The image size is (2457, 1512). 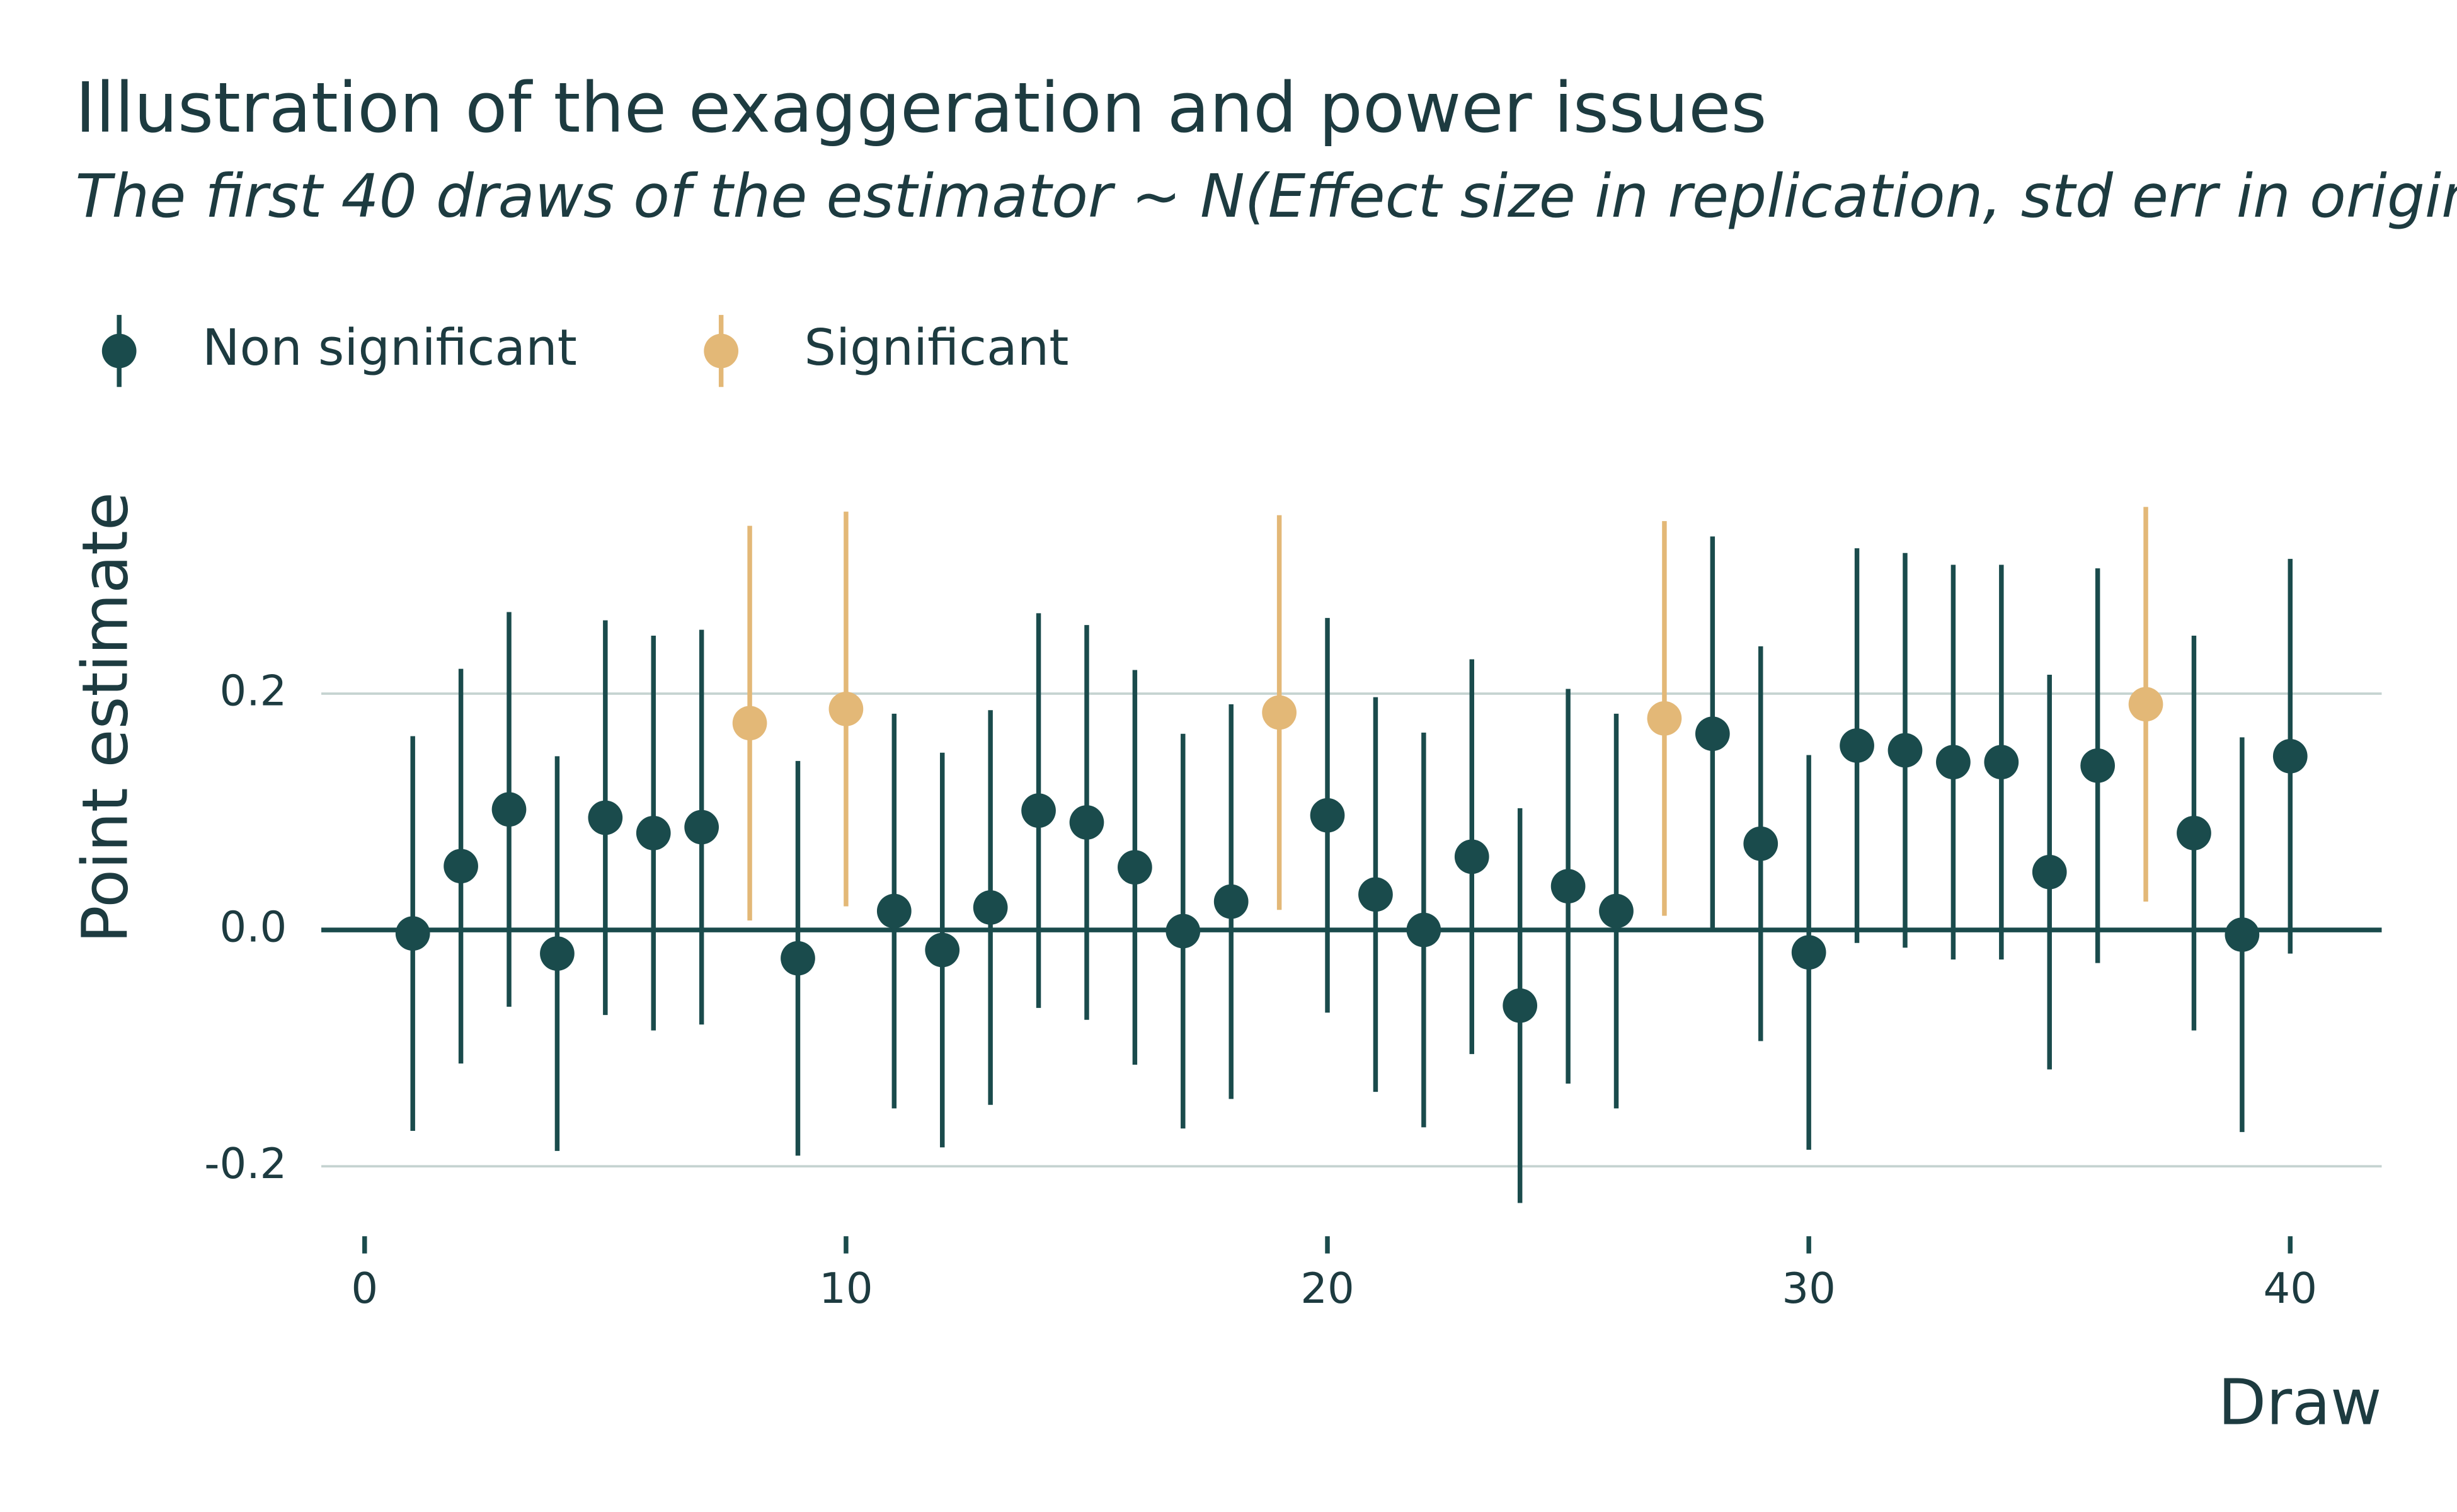 I want to click on x-tick-label: 20, so click(x=1327, y=1288).